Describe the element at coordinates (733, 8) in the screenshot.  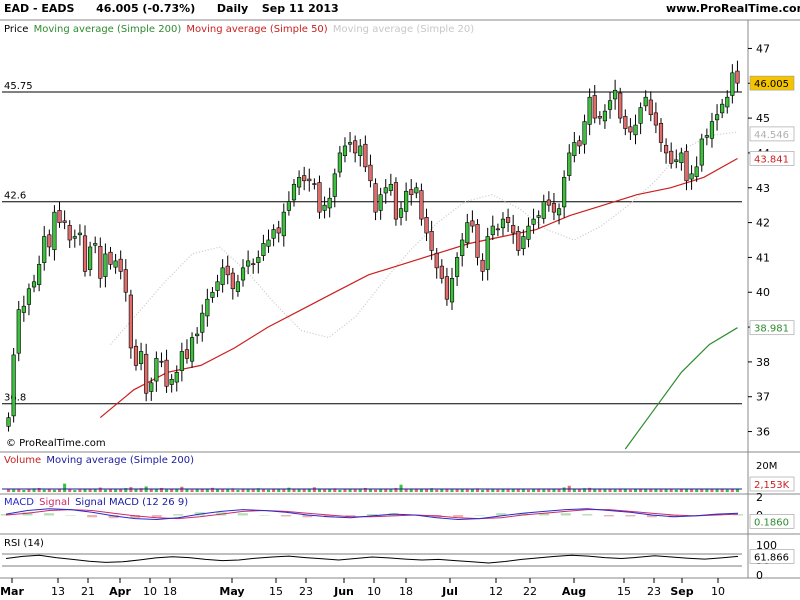
I see `website-label: www.ProRealTime.com` at that location.